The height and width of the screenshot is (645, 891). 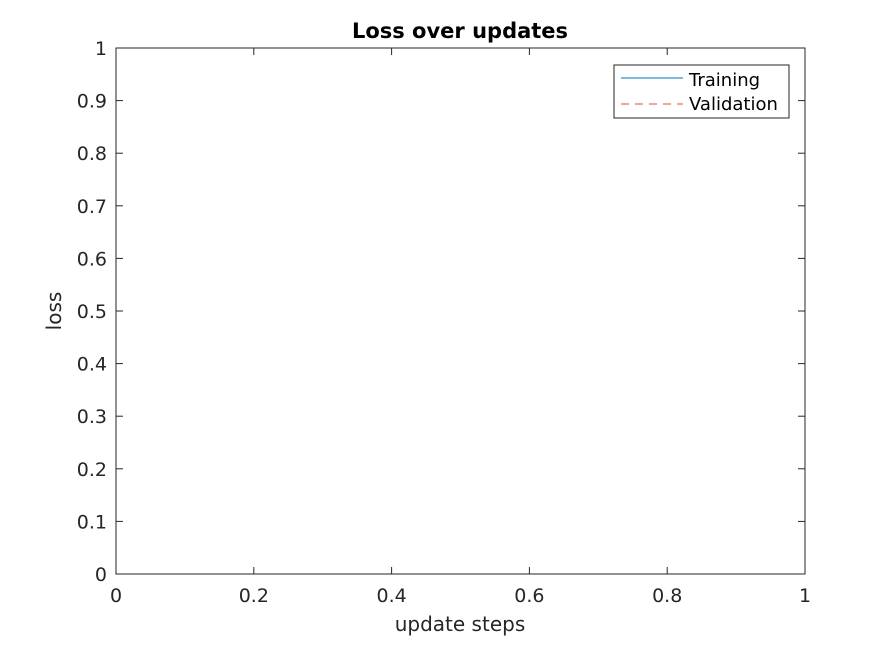 What do you see at coordinates (667, 596) in the screenshot?
I see `x-tick-label: 0.8` at bounding box center [667, 596].